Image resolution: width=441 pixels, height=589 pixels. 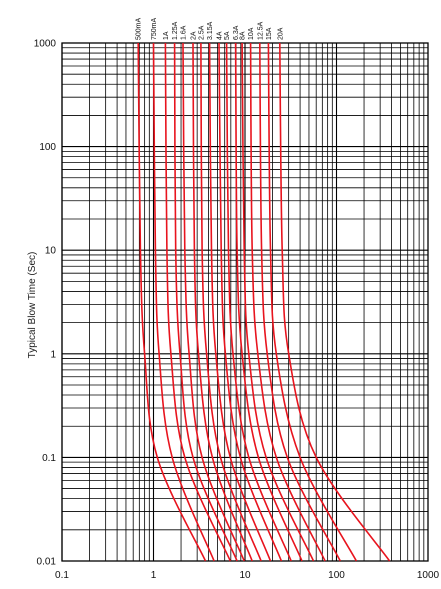 I want to click on fuse-curve-6-3a, so click(x=268, y=302).